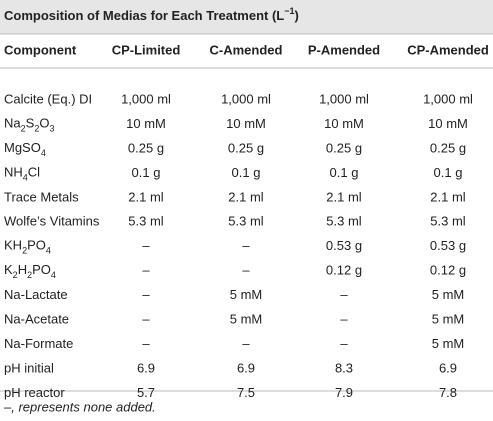  I want to click on row-label: Wolfe’s Vitamins, so click(52, 221).